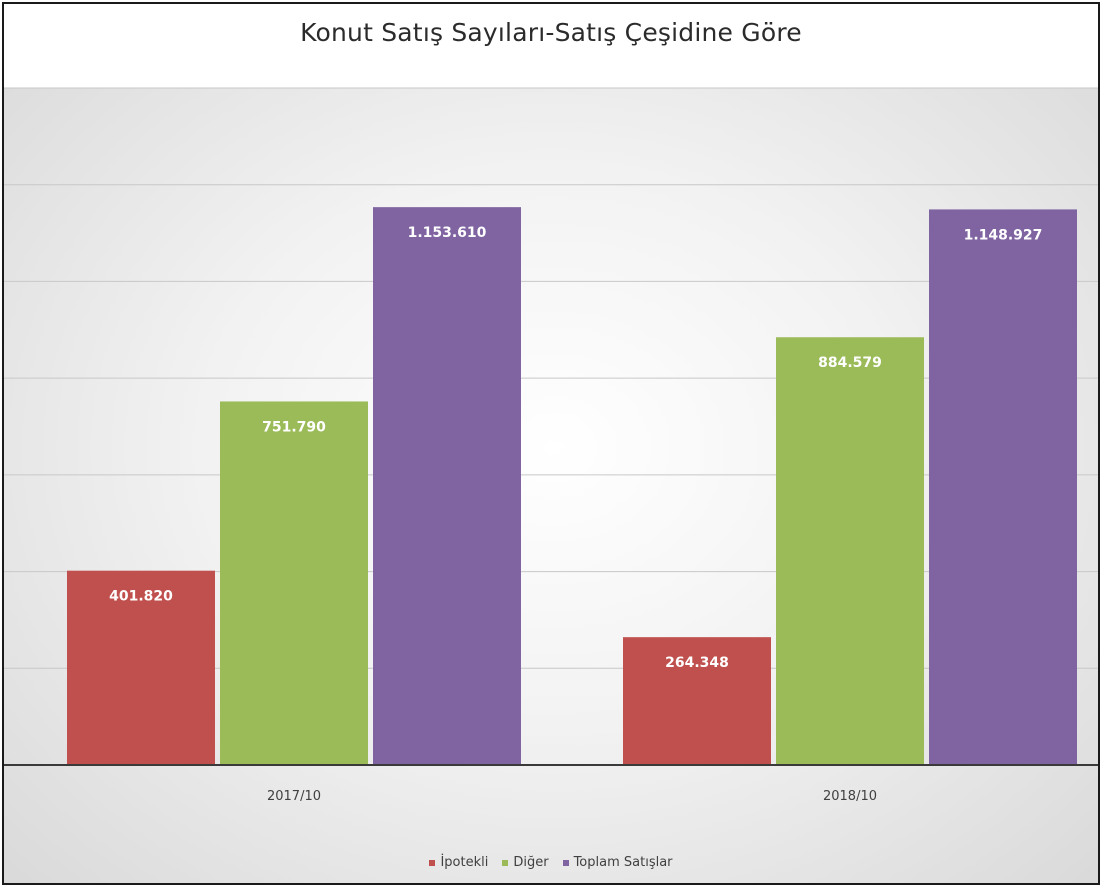 The image size is (1104, 889). I want to click on legend-item-diger: Diğer, so click(525, 862).